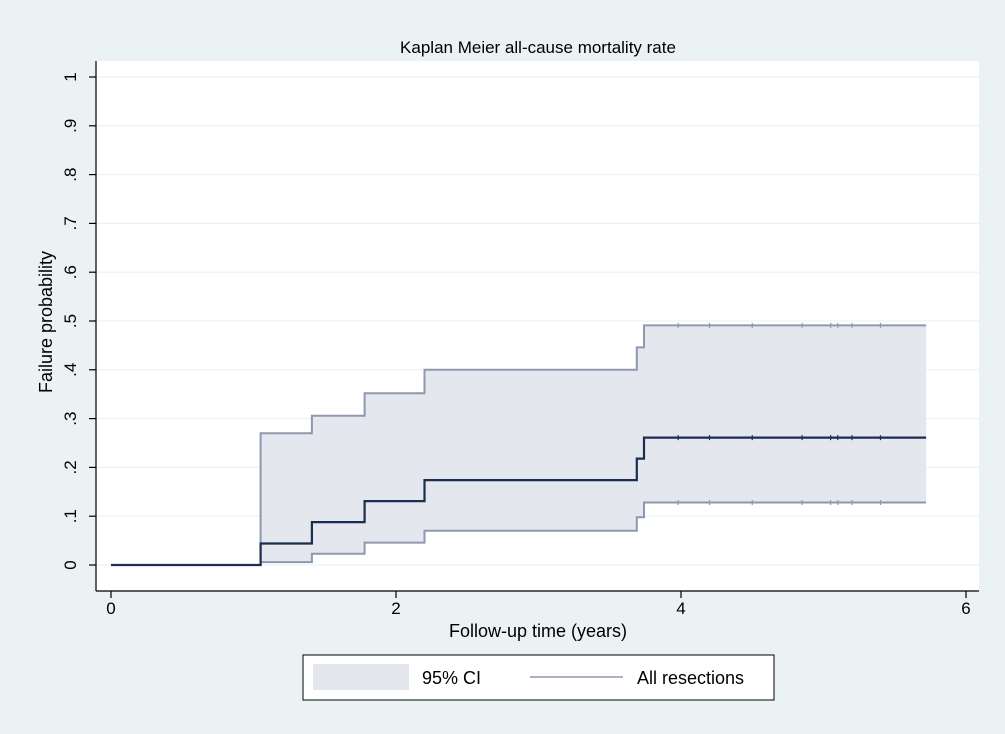 The image size is (1005, 734). Describe the element at coordinates (70, 223) in the screenshot. I see `y-tick-label: .7` at that location.